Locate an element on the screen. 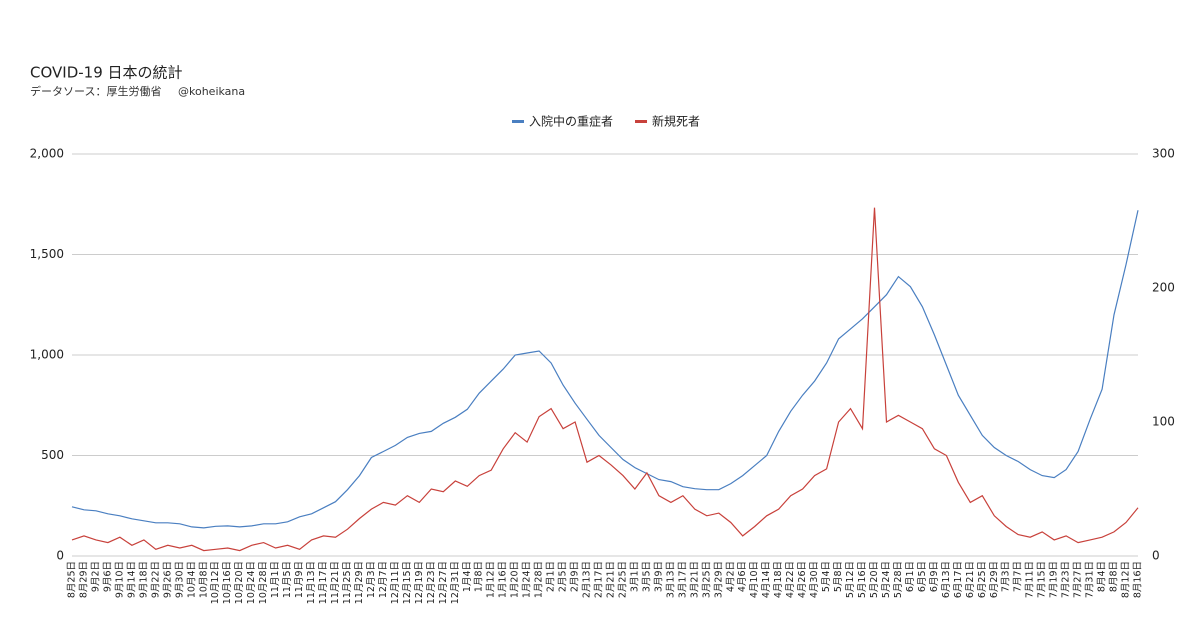 This screenshot has width=1200, height=626. x-tick-label: 9月22日 is located at coordinates (155, 579).